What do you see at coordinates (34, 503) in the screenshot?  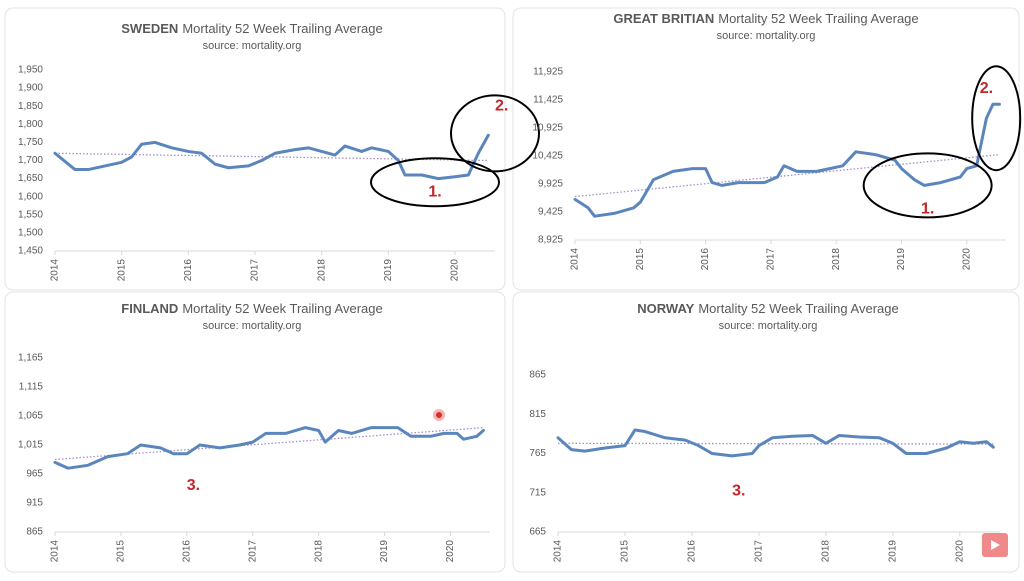 I see `y-tick-label: 915` at bounding box center [34, 503].